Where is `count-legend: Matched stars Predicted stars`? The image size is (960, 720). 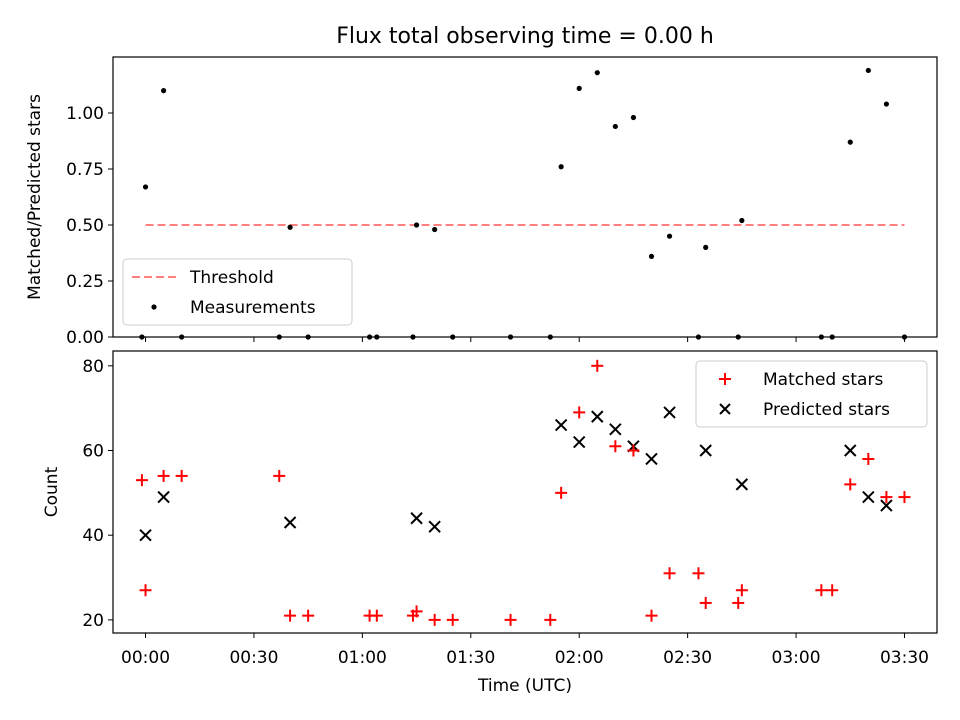
count-legend: Matched stars Predicted stars is located at coordinates (811, 394).